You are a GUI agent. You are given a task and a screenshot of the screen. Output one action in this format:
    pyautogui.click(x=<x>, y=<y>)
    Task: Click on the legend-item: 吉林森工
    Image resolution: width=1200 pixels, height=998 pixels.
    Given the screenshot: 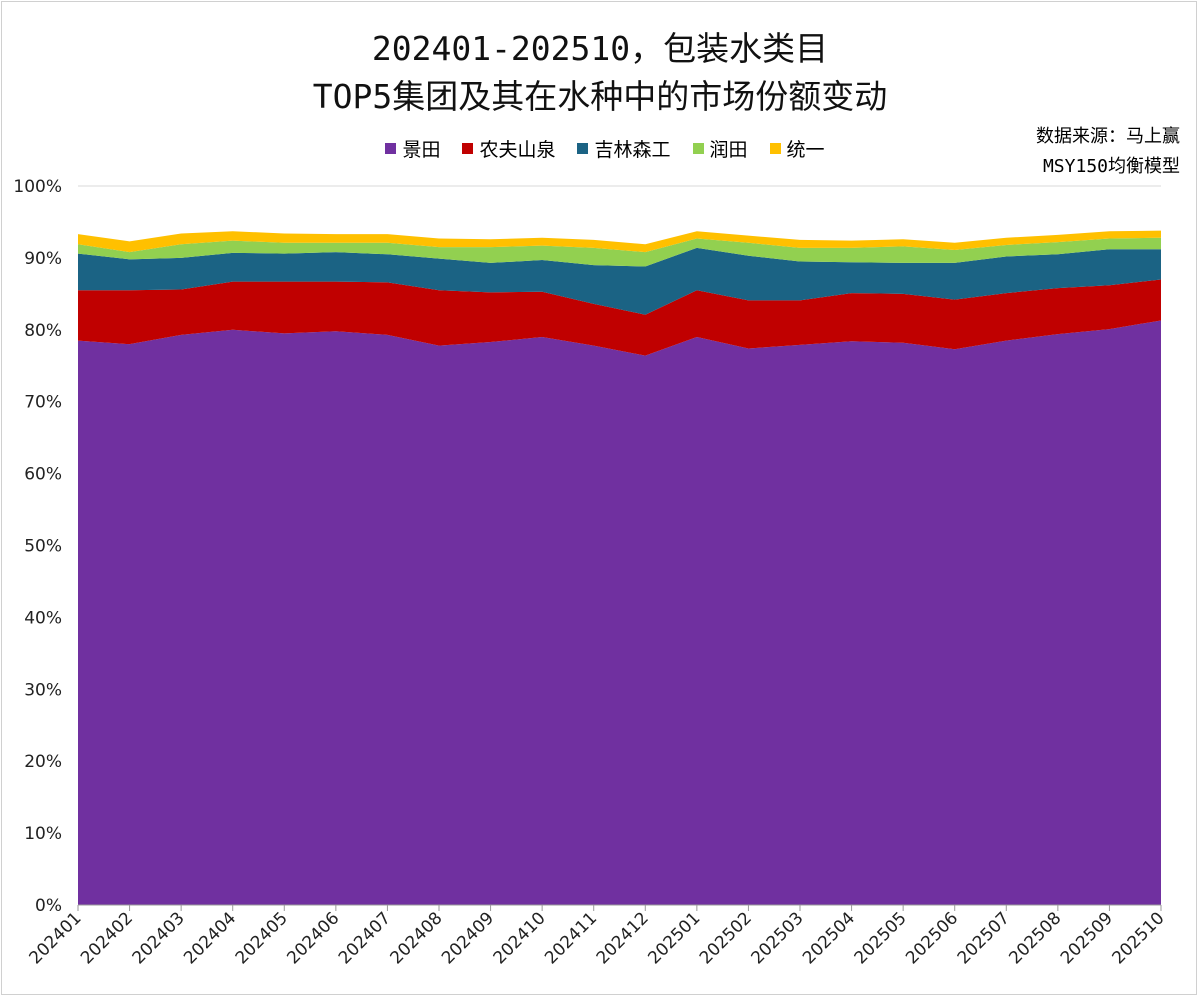 What is the action you would take?
    pyautogui.click(x=624, y=148)
    